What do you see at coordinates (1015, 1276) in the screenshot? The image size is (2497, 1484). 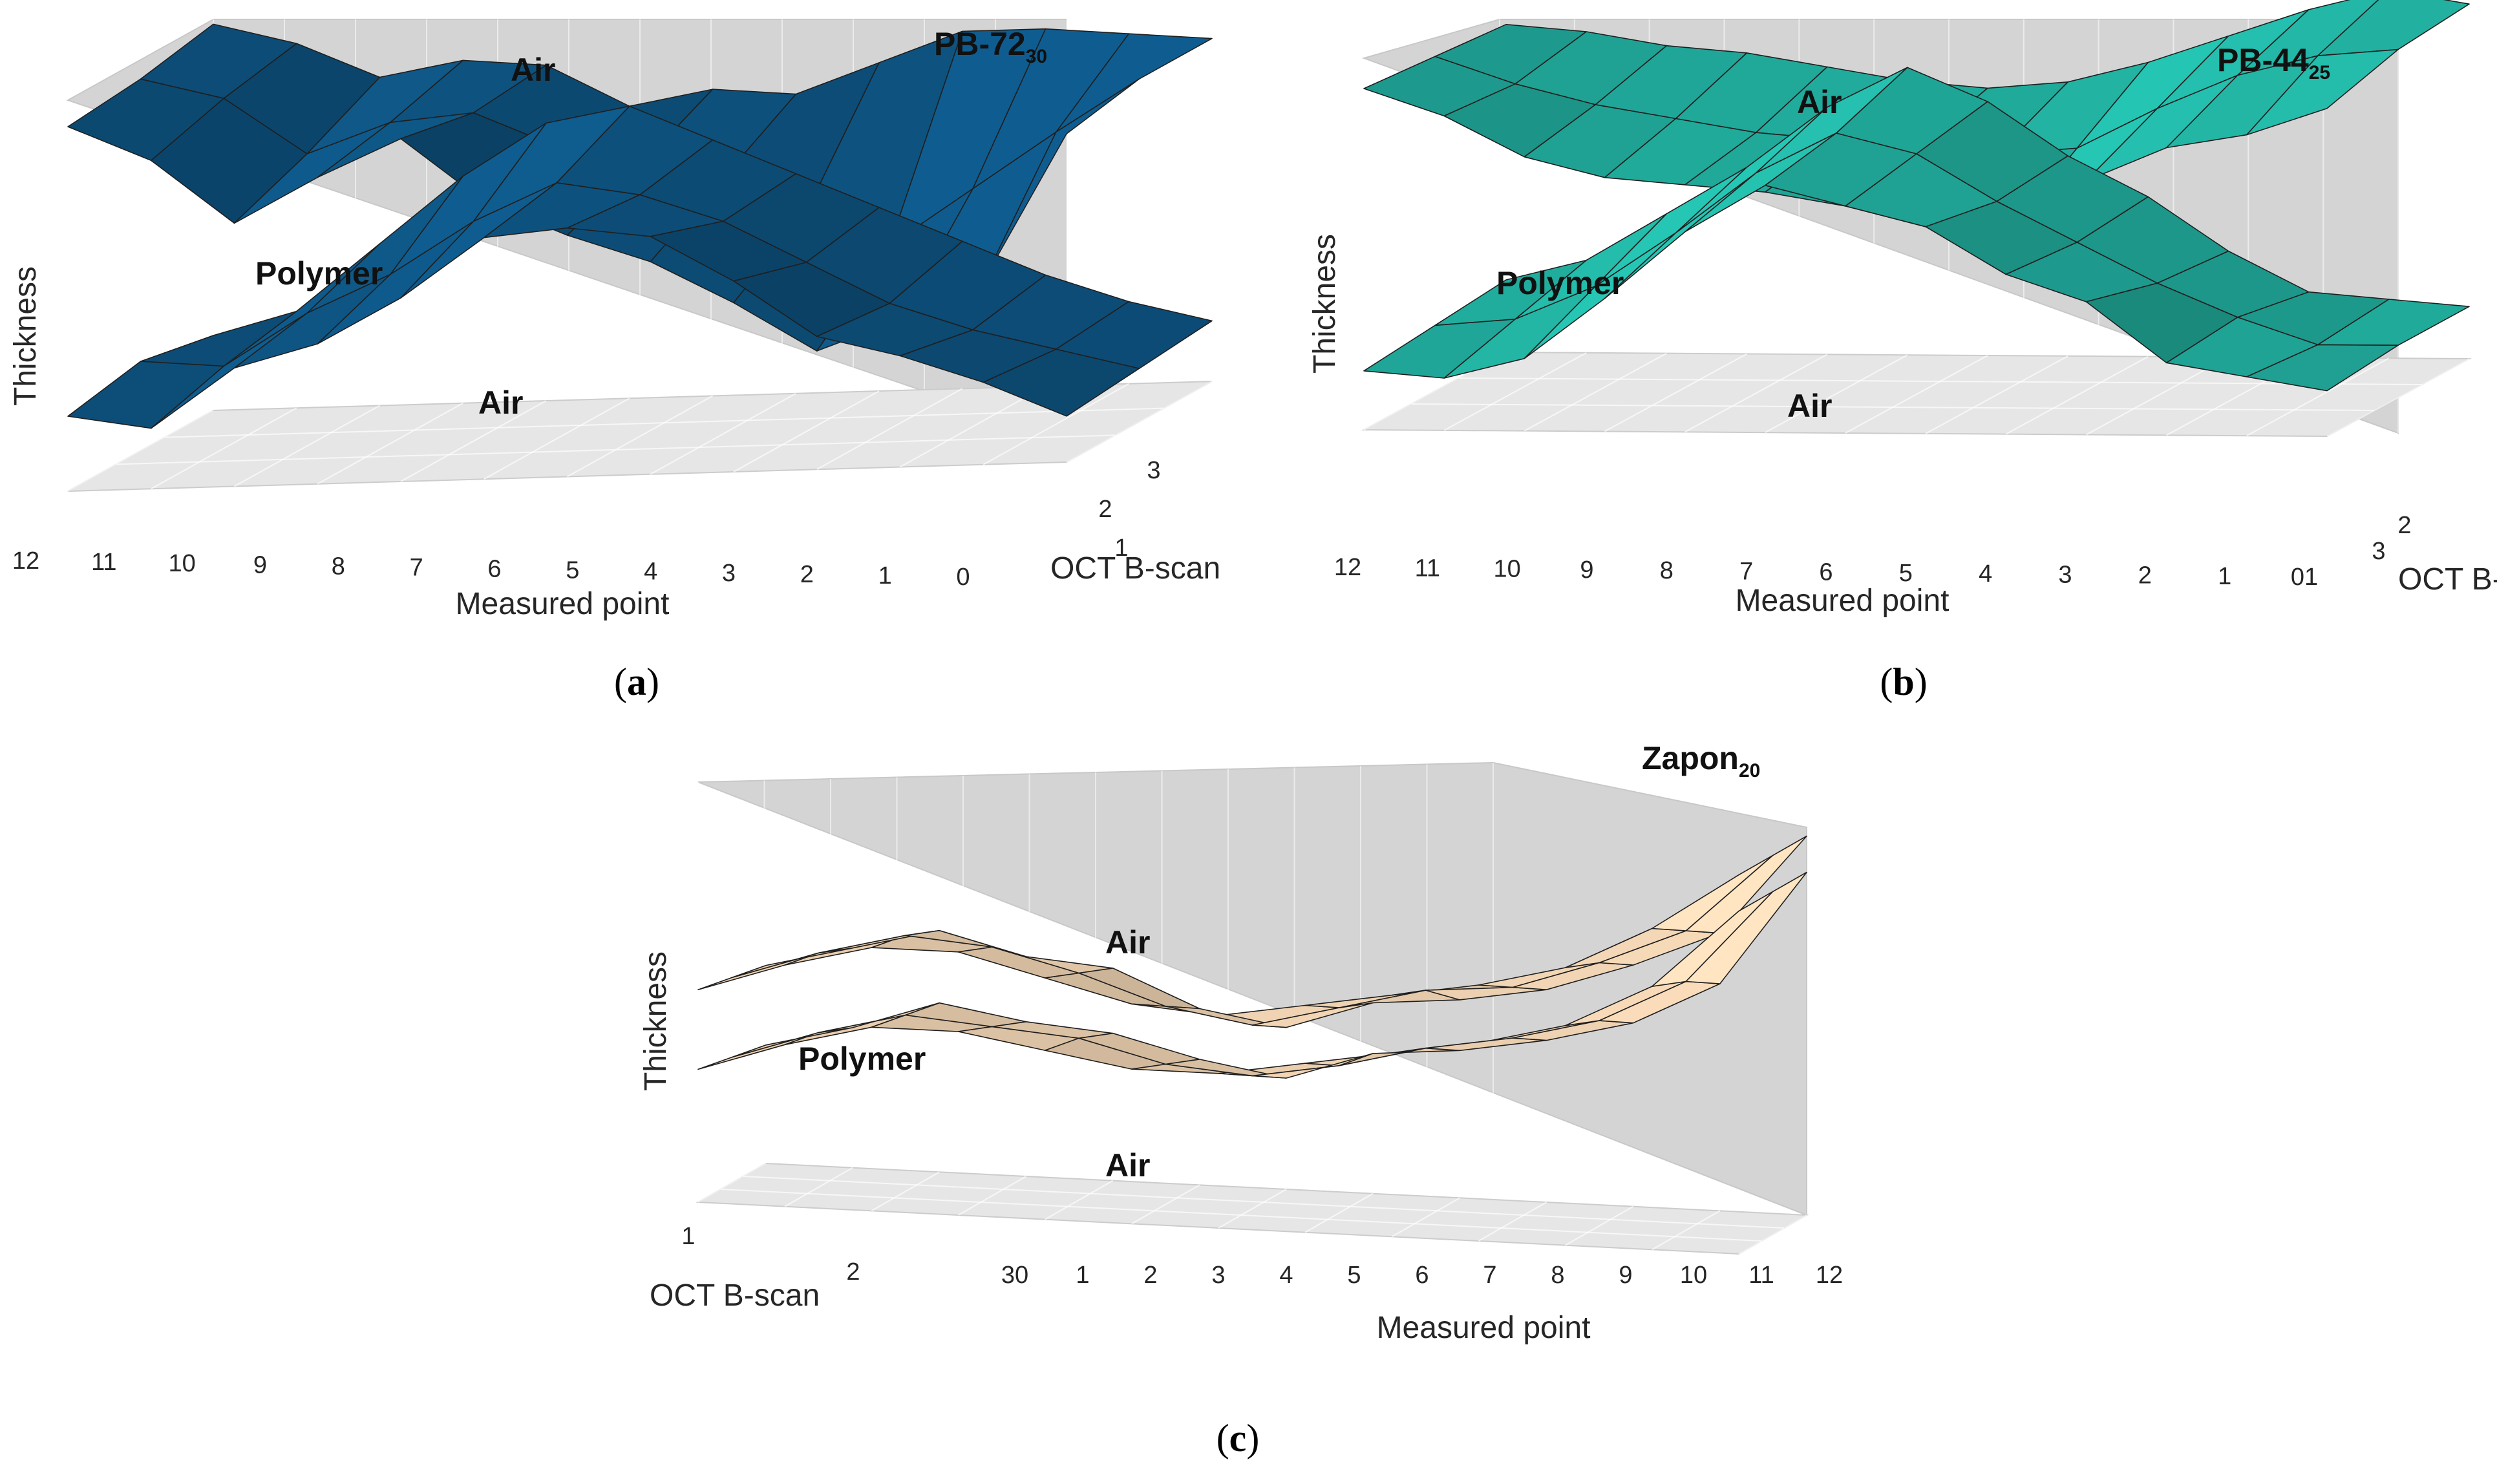 I see `x-tick-label: 30` at bounding box center [1015, 1276].